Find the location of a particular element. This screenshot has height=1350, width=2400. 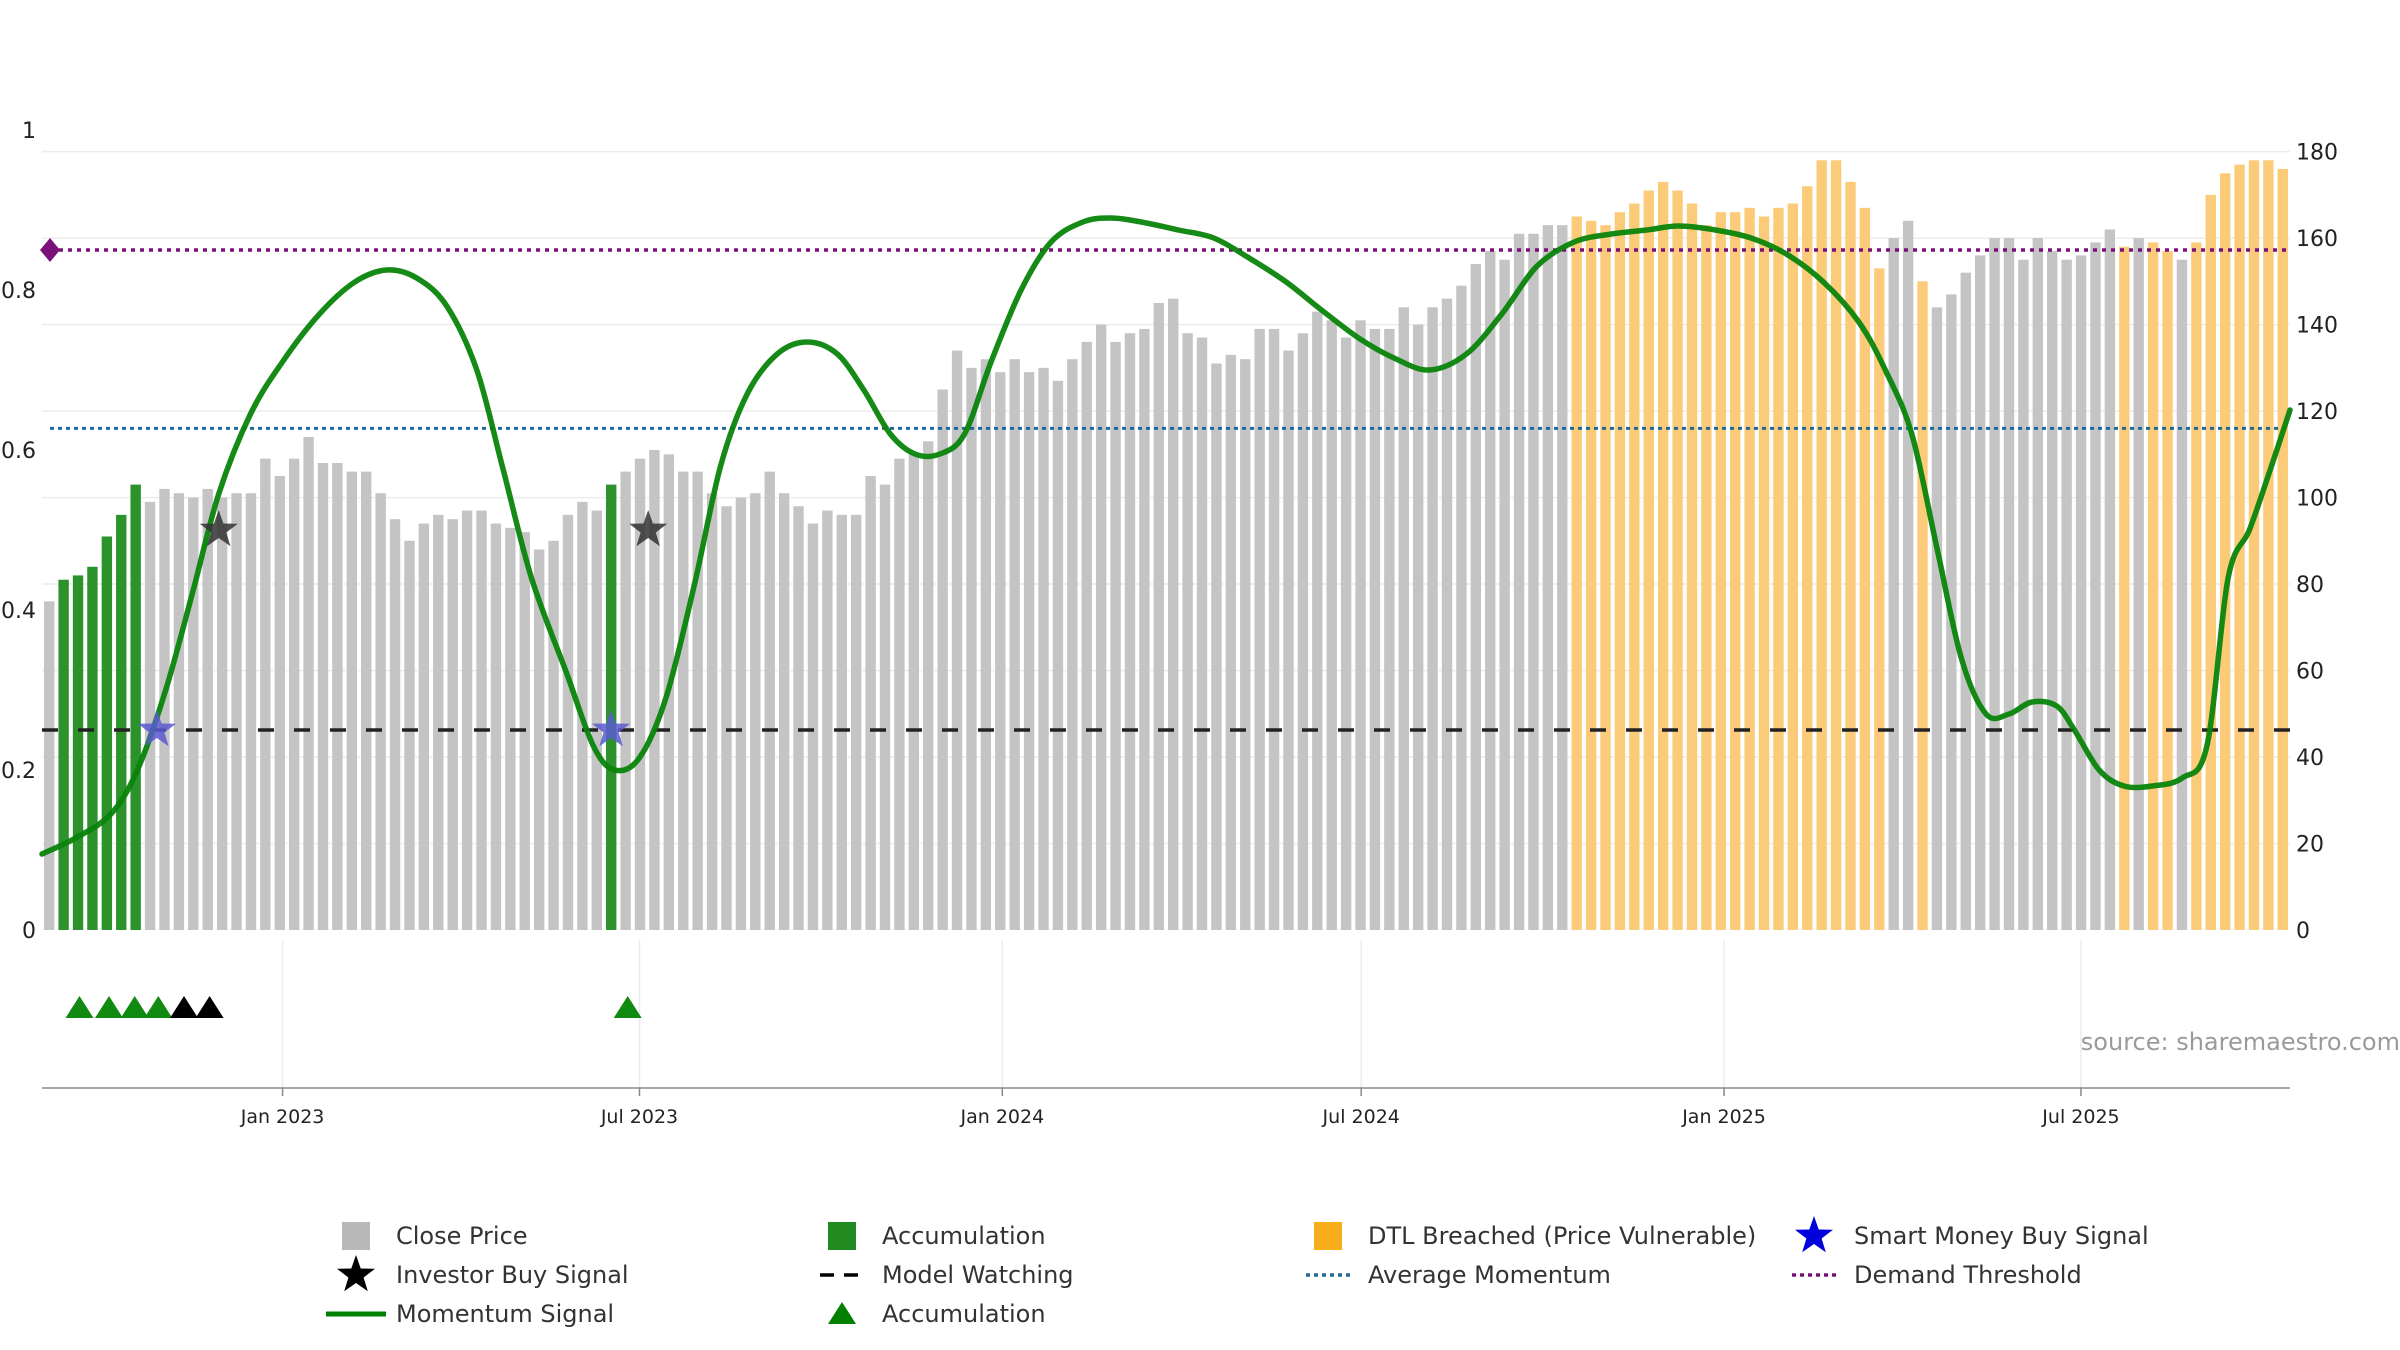

legend-label: Investor Buy Signal is located at coordinates (512, 1275).